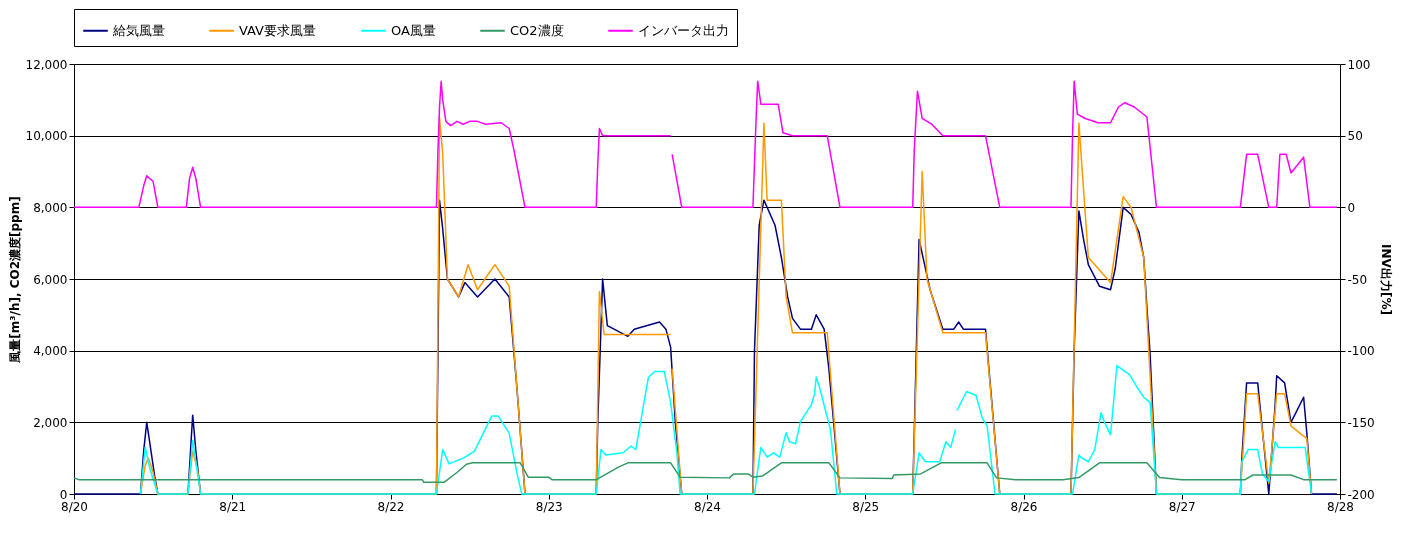 The image size is (1426, 549). I want to click on y-axis-title: 風量[m³/h], CO2濃度[ppm], so click(14, 280).